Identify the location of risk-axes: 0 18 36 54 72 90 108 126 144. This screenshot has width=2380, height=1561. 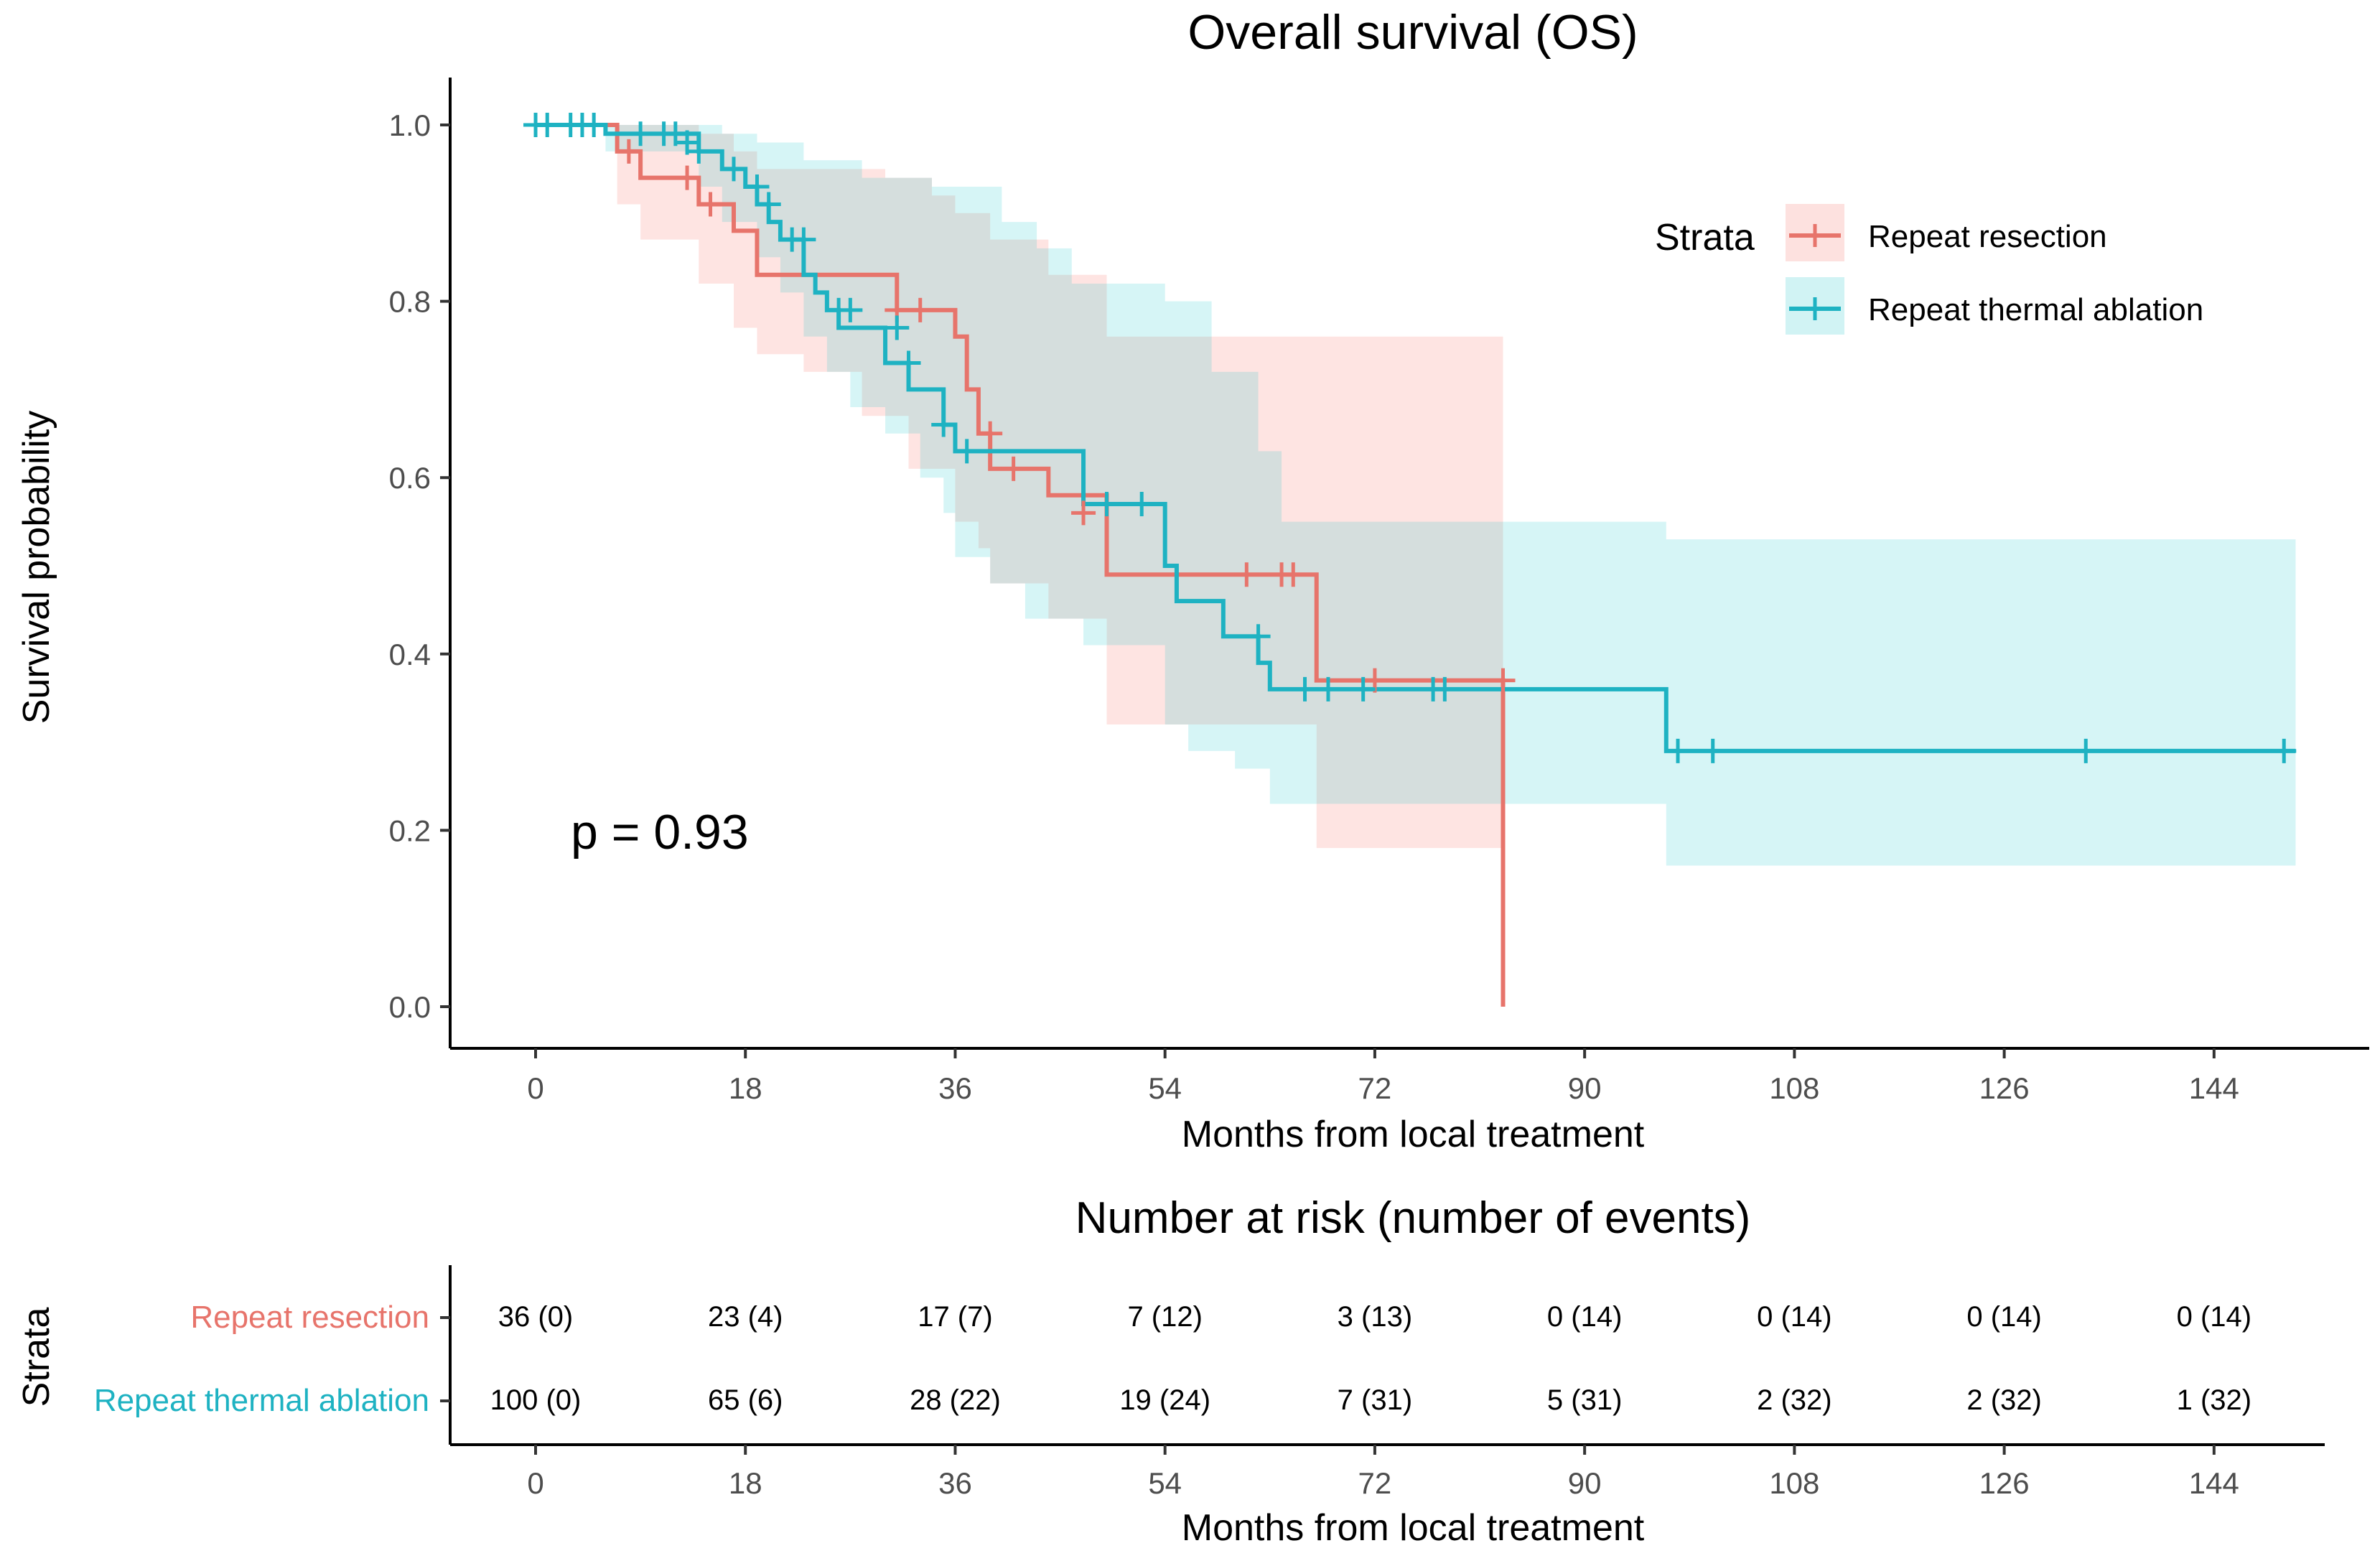
(1382, 1382).